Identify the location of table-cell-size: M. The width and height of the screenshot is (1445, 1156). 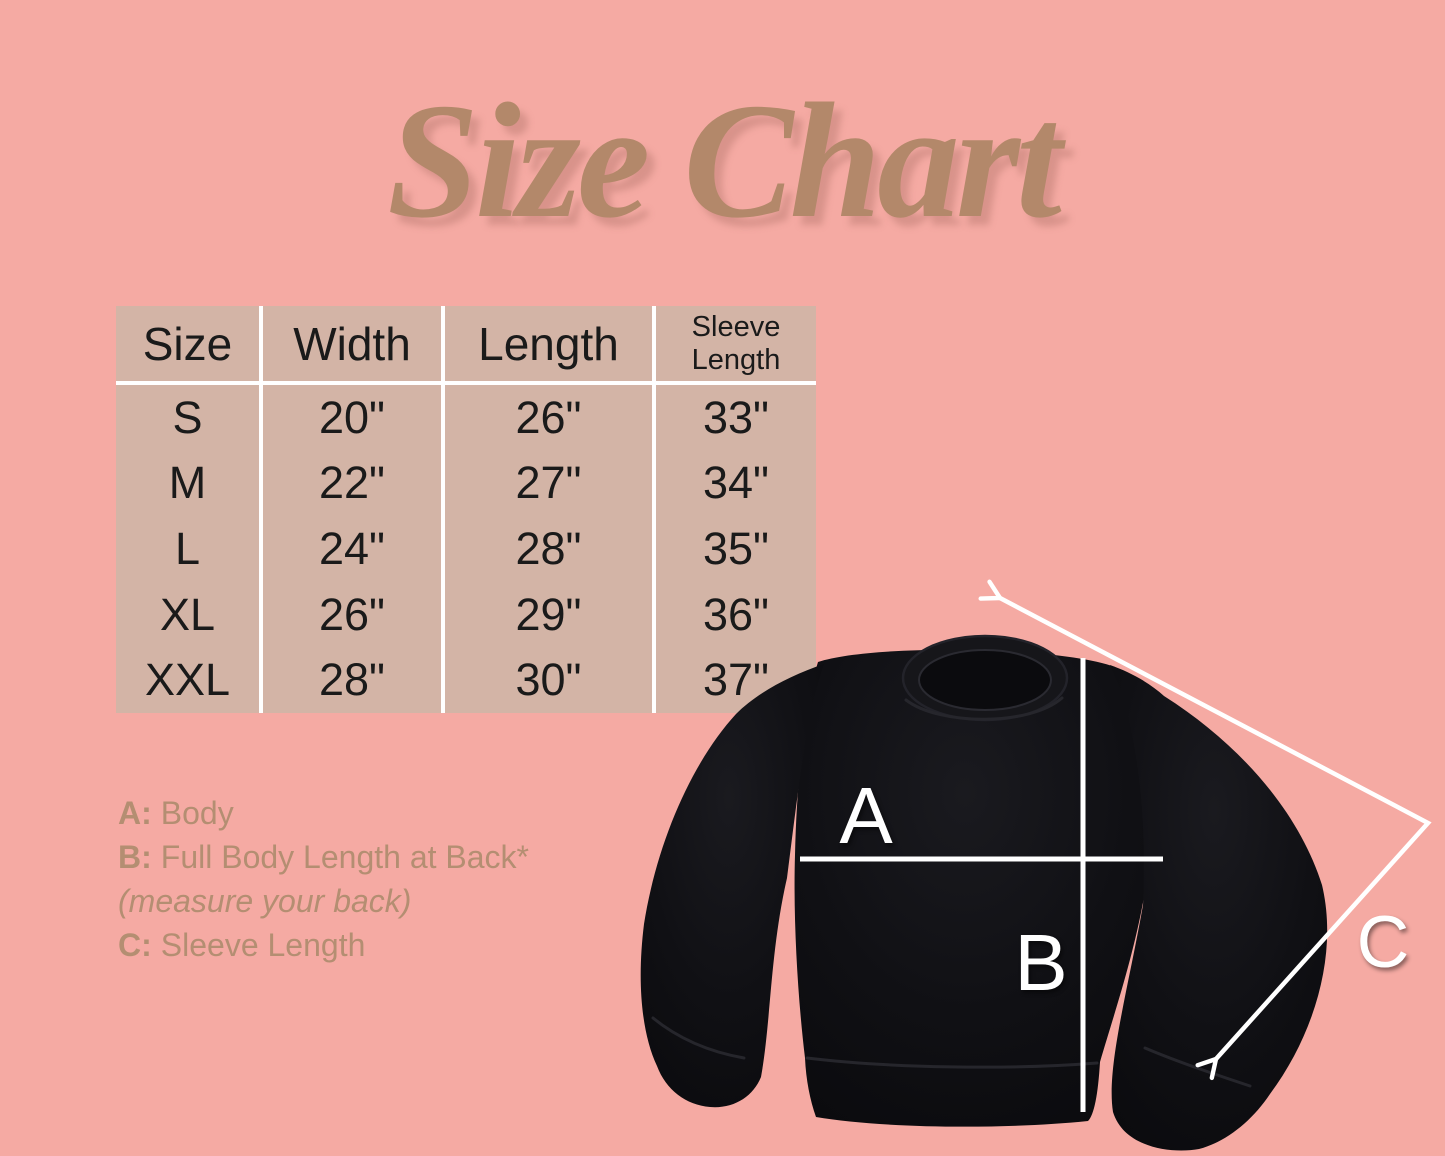
(187, 483).